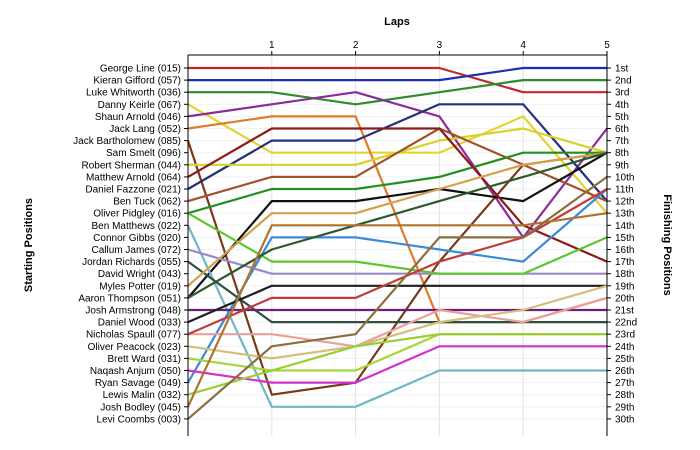 Image resolution: width=700 pixels, height=450 pixels. What do you see at coordinates (129, 298) in the screenshot?
I see `starting-position-label: Aaron Thompson (051)` at bounding box center [129, 298].